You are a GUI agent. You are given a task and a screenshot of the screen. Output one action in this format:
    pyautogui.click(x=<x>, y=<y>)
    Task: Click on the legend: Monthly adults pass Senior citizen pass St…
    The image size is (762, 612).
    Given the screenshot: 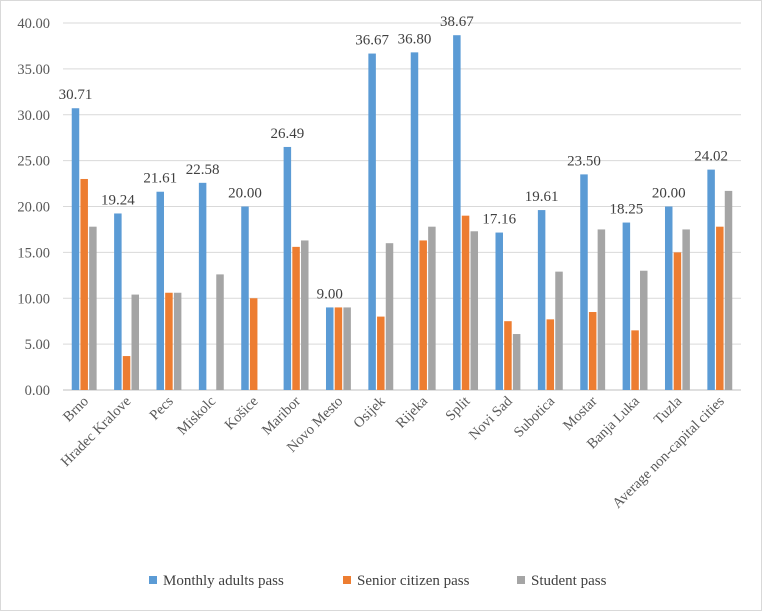 What is the action you would take?
    pyautogui.click(x=378, y=581)
    